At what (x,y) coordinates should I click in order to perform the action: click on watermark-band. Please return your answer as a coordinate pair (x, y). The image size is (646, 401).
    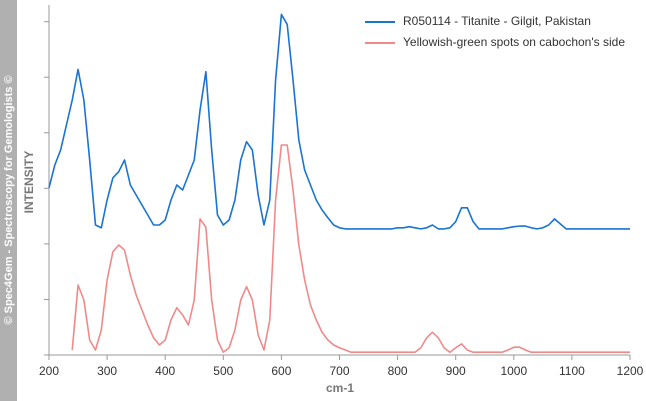
    Looking at the image, I should click on (8, 200).